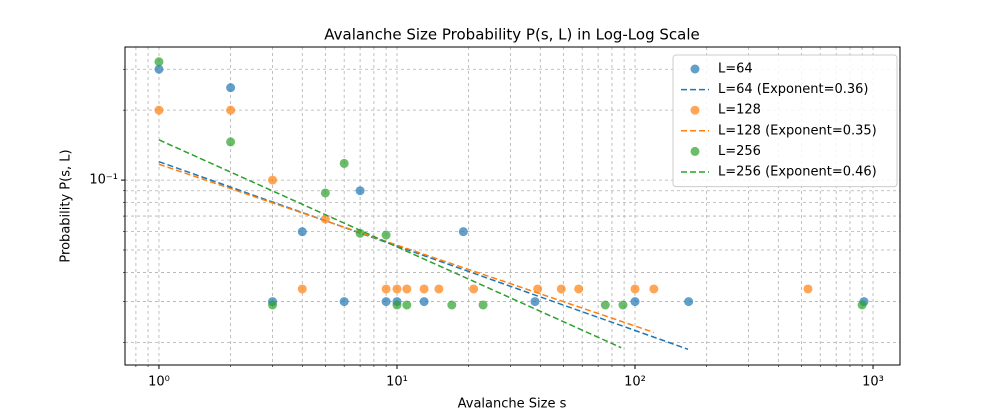 Image resolution: width=1000 pixels, height=409 pixels. Describe the element at coordinates (66, 205) in the screenshot. I see `y-axis-label: Probability P(s, L)` at that location.